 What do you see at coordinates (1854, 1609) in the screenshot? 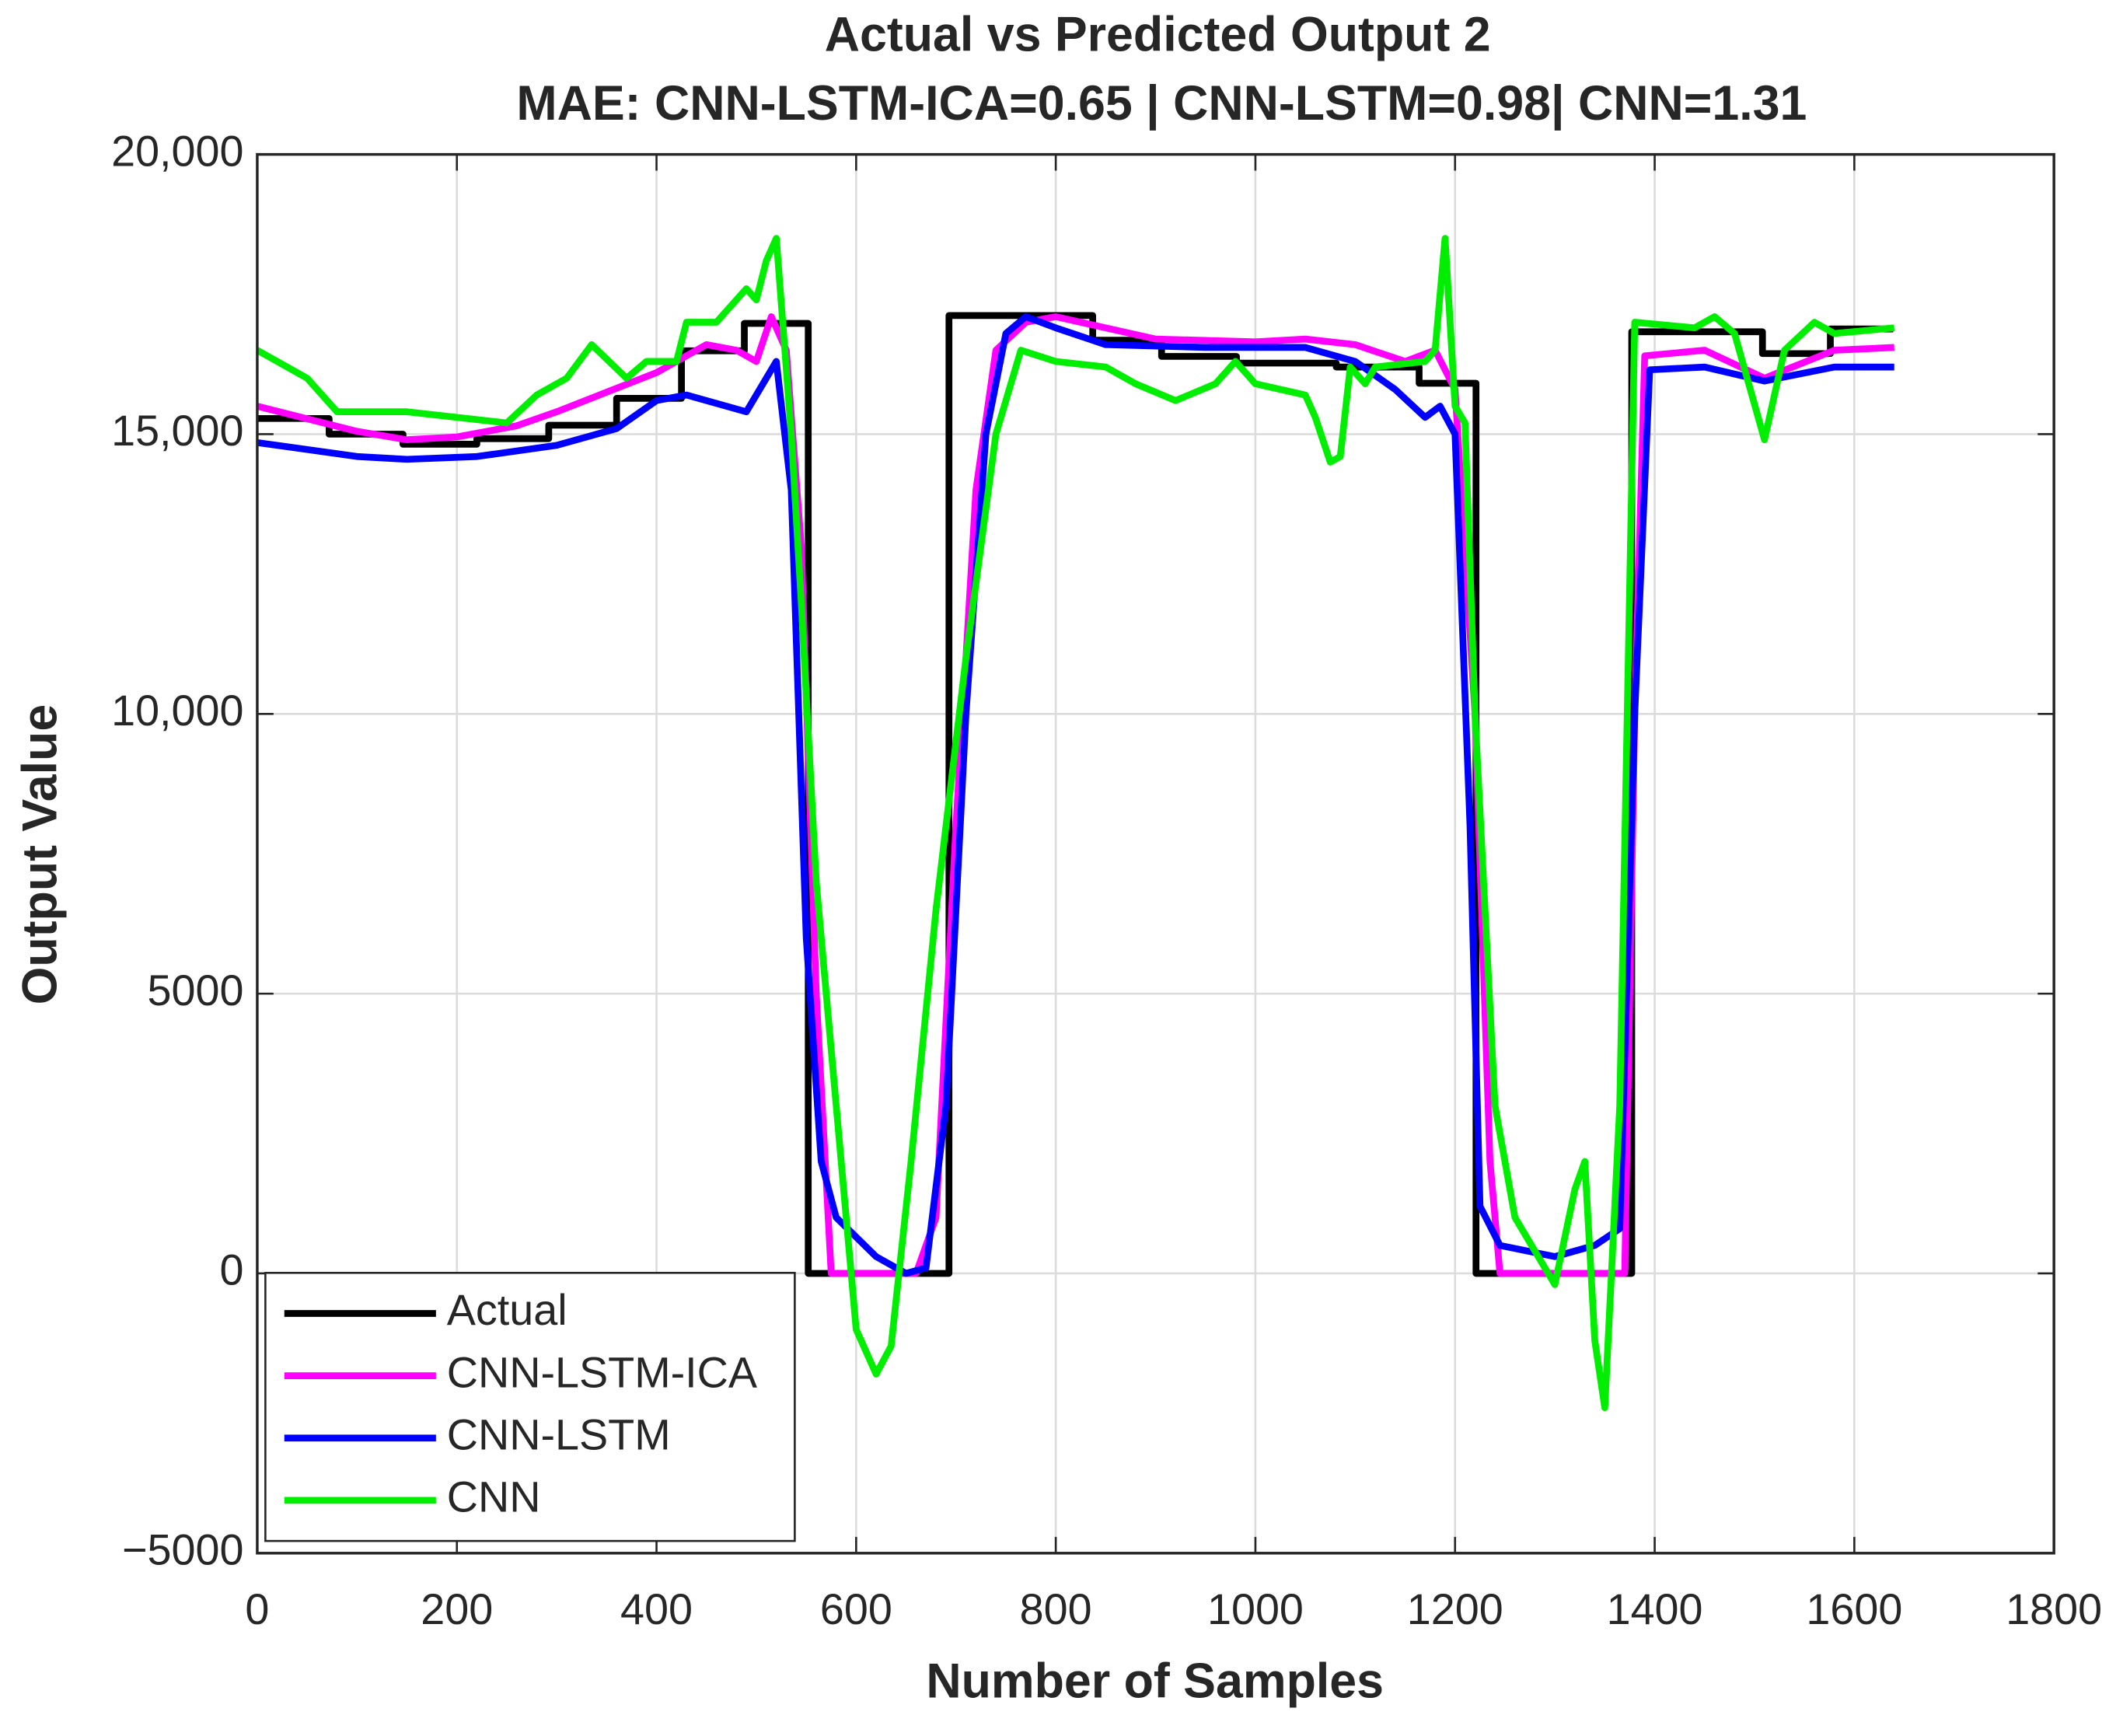
I see `x-tick-label: 1600` at bounding box center [1854, 1609].